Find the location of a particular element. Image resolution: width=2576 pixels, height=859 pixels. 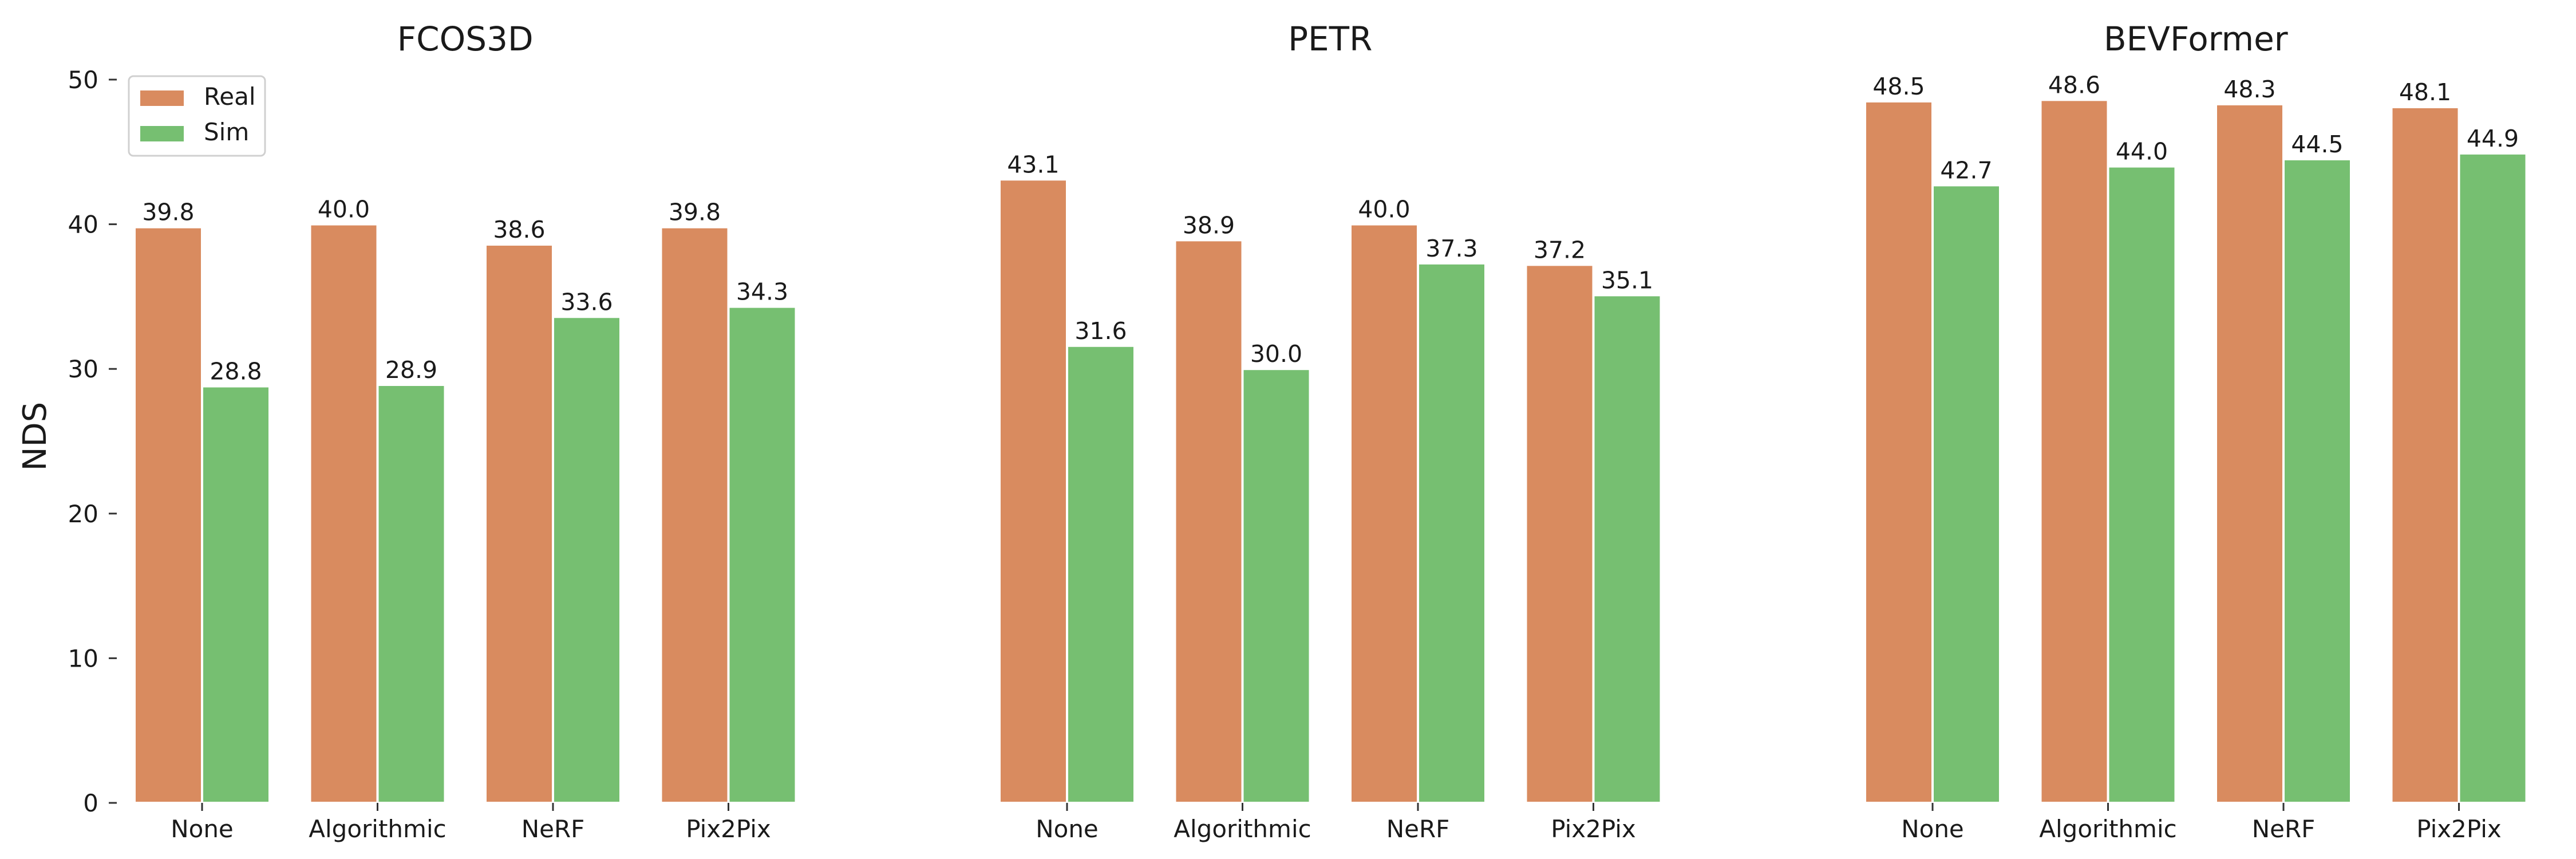

chart-title-fcos3d: FCOS3D is located at coordinates (465, 38).